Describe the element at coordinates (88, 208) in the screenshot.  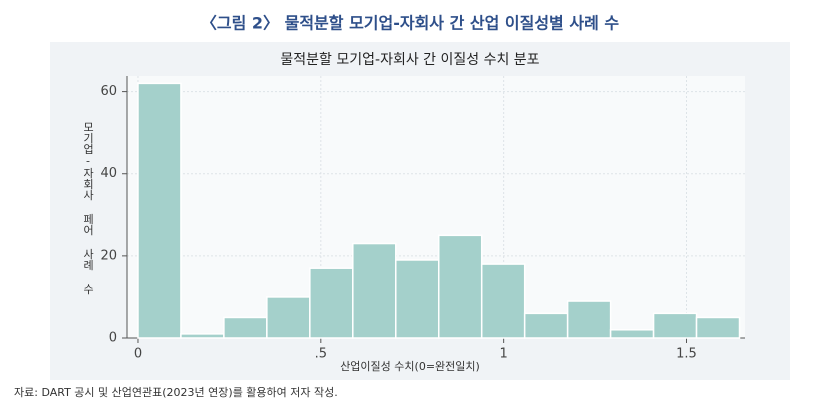
I see `y-axis-label: 모기업-자회사 페어 사례 수` at that location.